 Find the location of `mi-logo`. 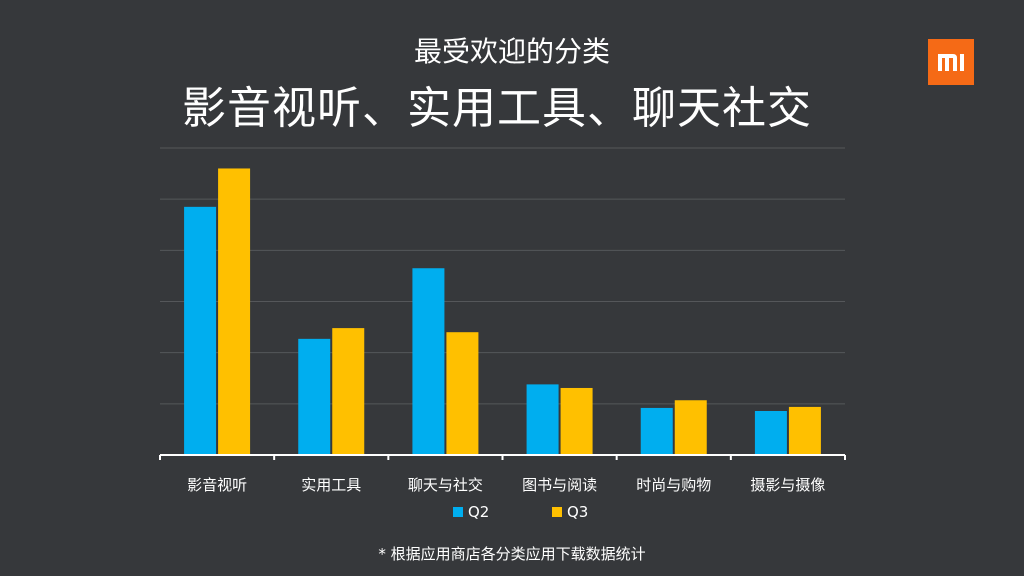

mi-logo is located at coordinates (951, 62).